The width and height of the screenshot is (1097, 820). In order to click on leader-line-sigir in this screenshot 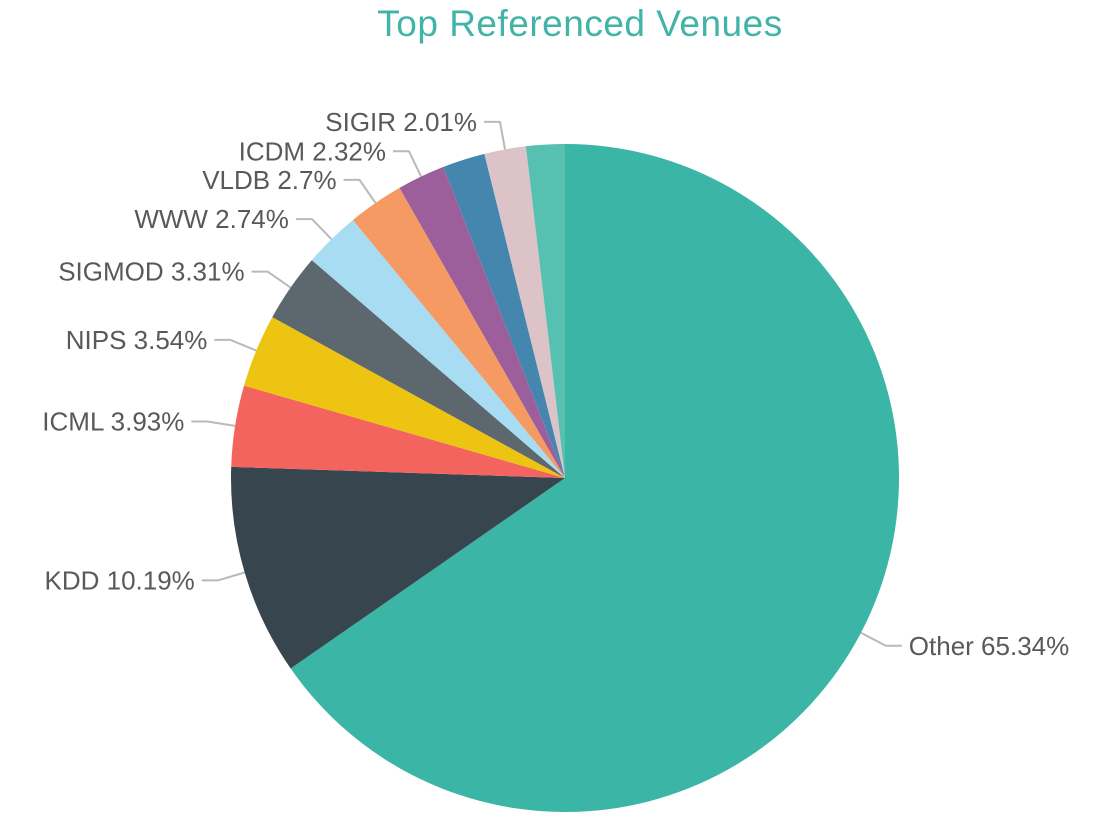, I will do `click(495, 135)`.